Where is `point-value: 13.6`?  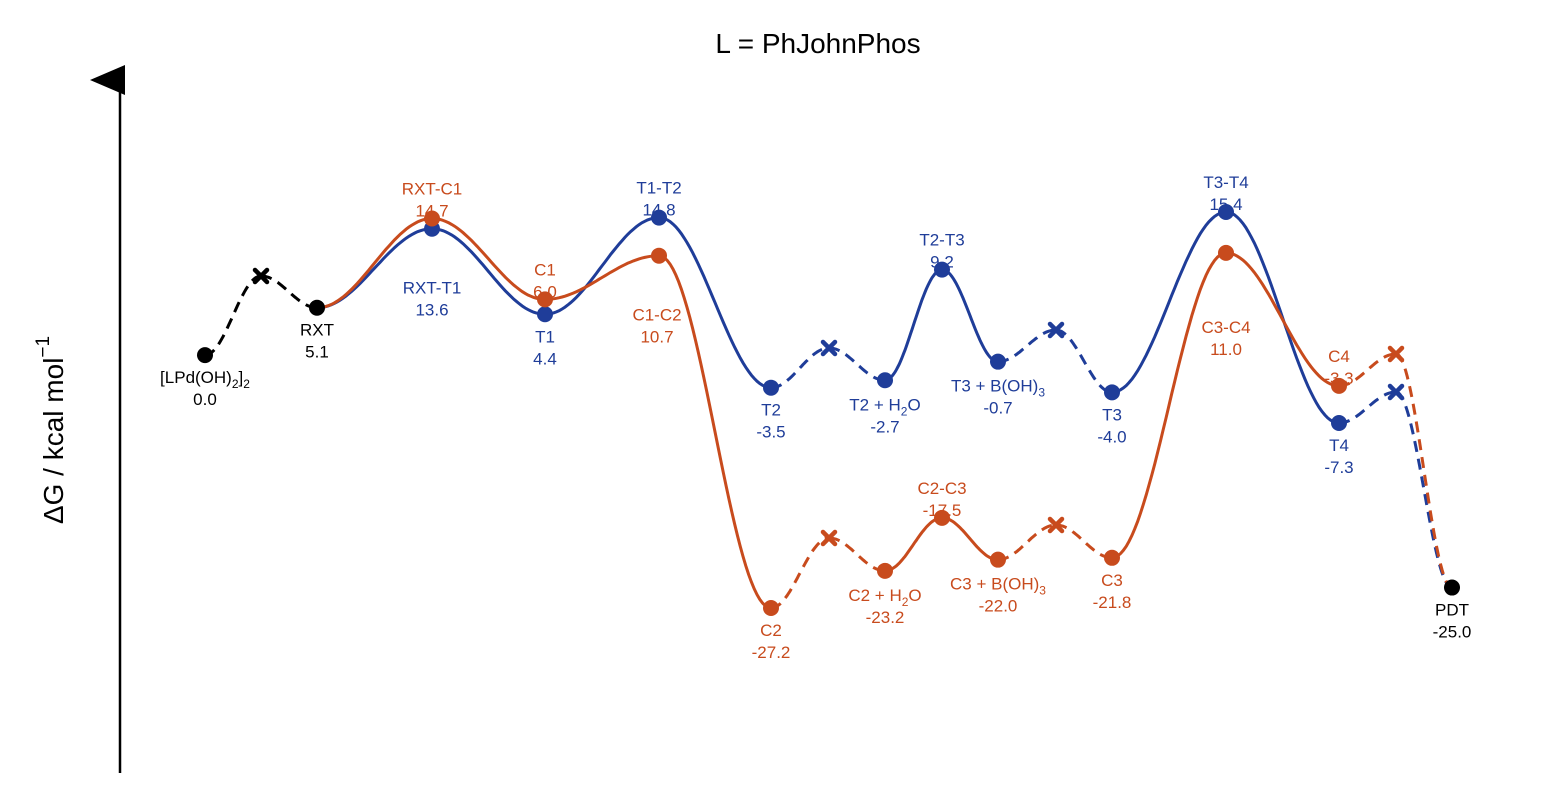
point-value: 13.6 is located at coordinates (431, 310).